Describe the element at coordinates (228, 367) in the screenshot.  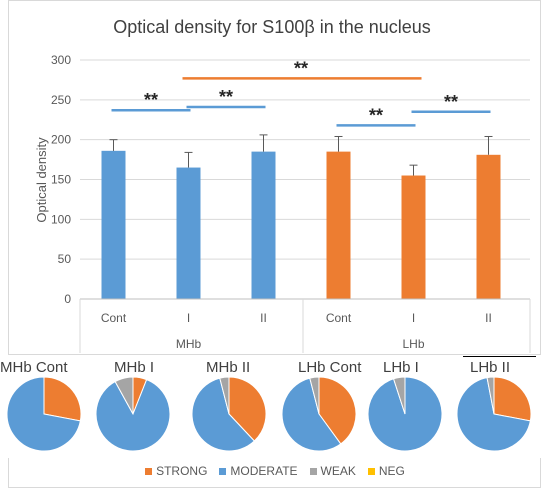
I see `pie-title: MHb II` at that location.